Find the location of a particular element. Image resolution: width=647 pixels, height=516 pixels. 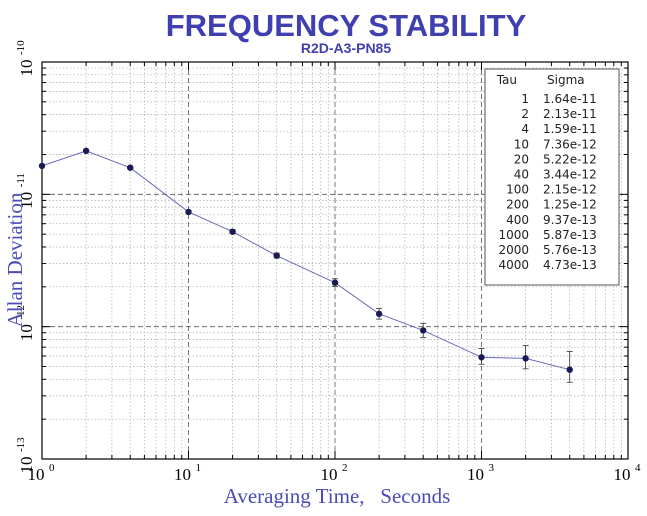

legend-tau-value: 4 is located at coordinates (525, 129).